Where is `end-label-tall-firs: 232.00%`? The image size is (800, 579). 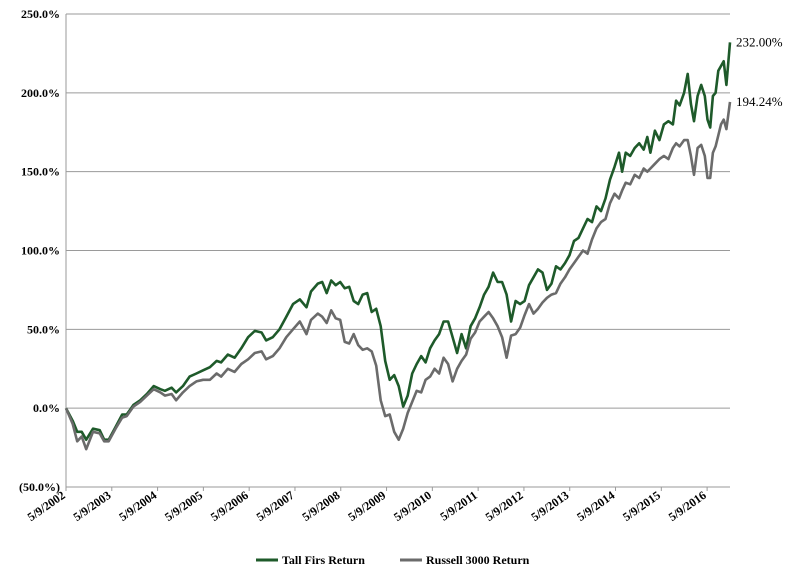
end-label-tall-firs: 232.00% is located at coordinates (759, 41).